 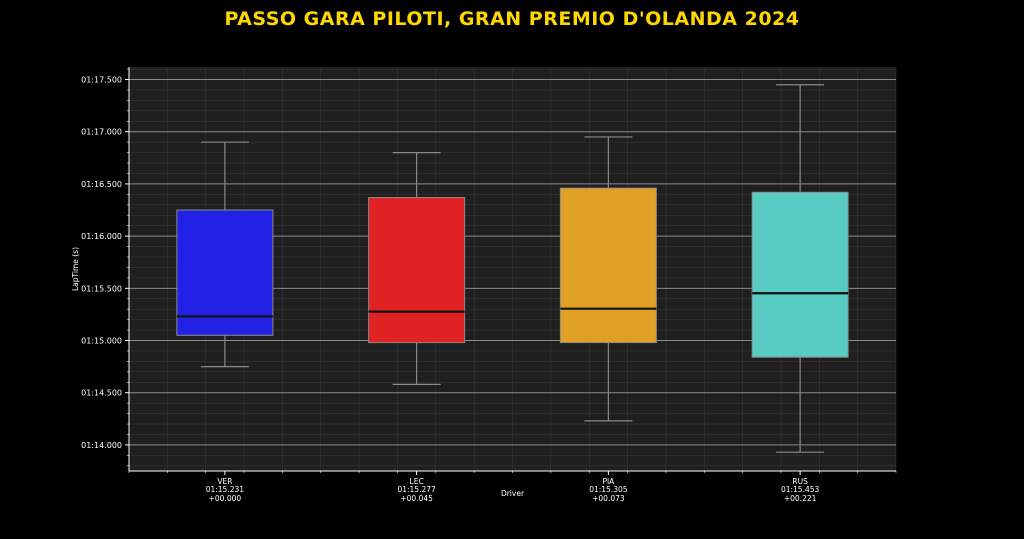 I want to click on x-tick-driver: PIA, so click(x=608, y=481).